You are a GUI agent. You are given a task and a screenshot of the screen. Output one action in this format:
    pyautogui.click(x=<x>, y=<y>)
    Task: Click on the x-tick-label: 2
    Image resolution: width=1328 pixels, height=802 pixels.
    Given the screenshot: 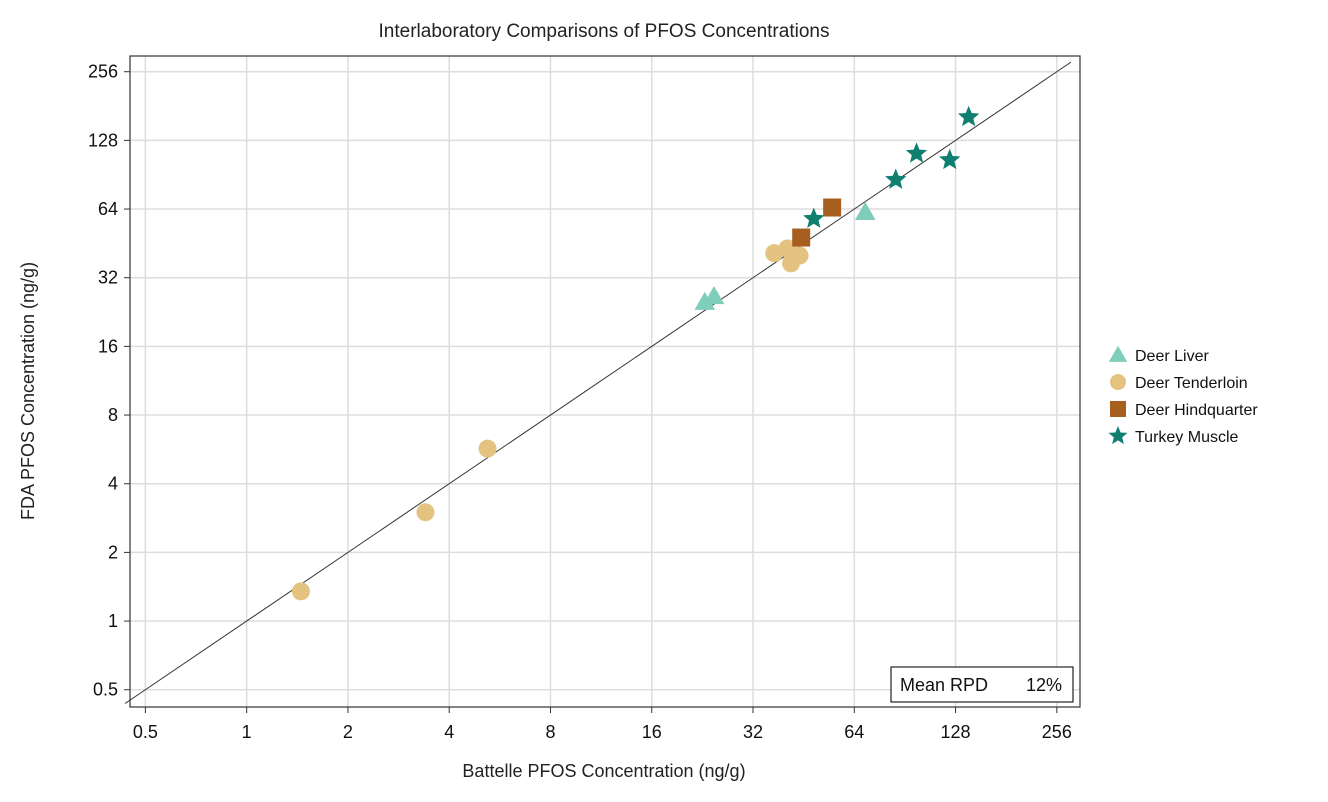 What is the action you would take?
    pyautogui.click(x=348, y=732)
    